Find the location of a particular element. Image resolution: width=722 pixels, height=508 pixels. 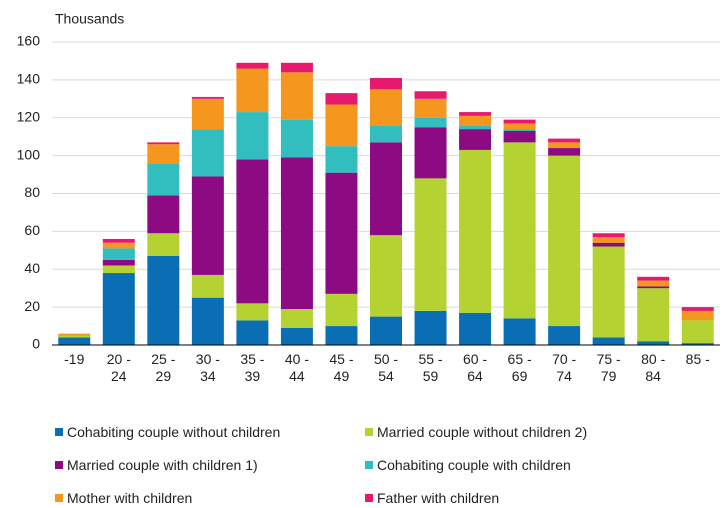

y-tick-label: 120 is located at coordinates (29, 116).